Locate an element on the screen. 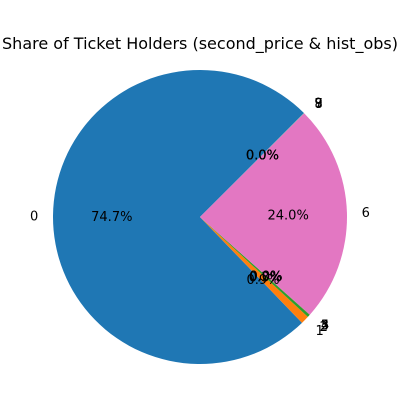  slice-percent-6: 24.0% is located at coordinates (288, 215).